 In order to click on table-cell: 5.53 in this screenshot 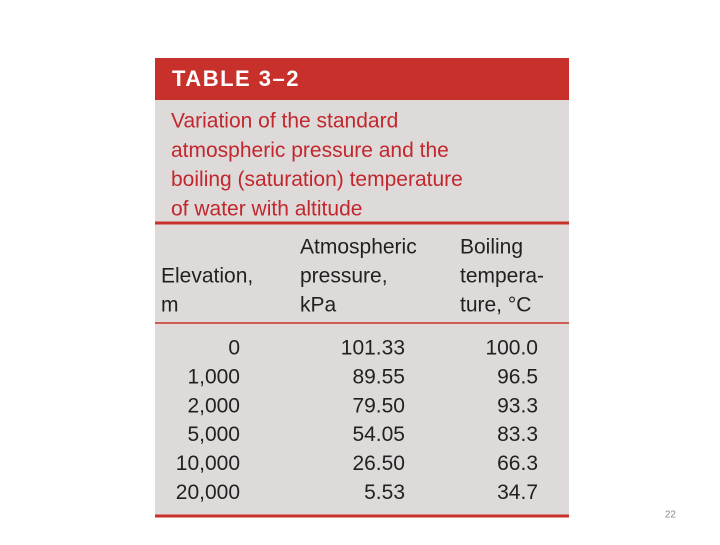, I will do `click(384, 492)`.